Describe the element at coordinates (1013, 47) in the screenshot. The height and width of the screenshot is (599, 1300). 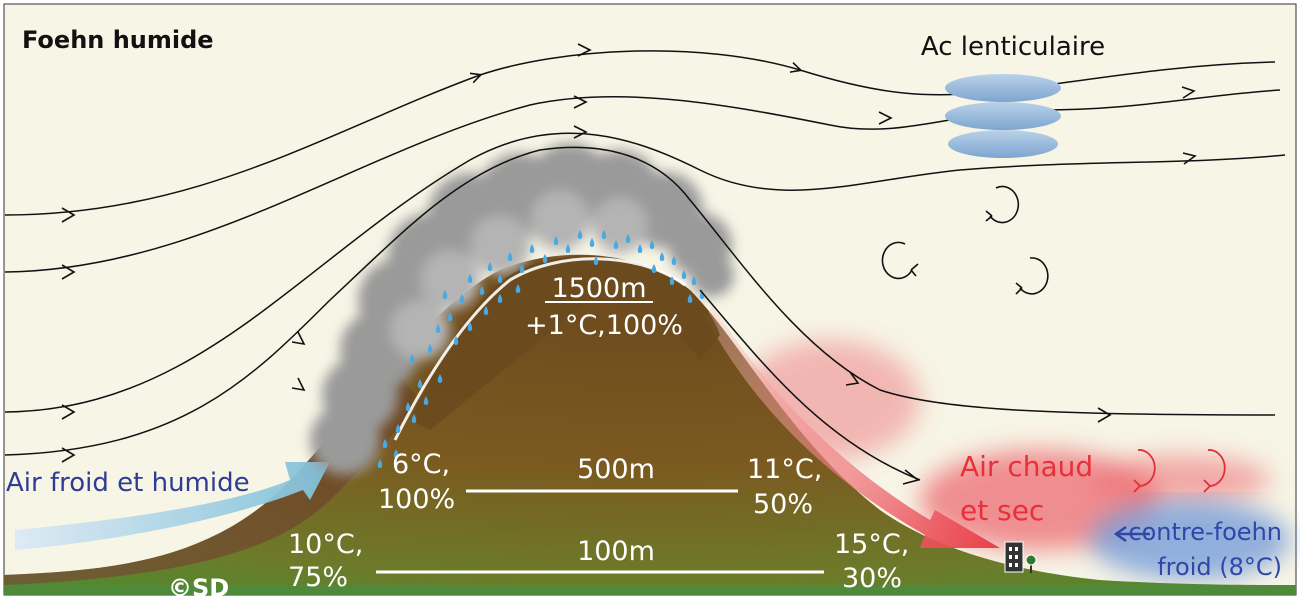
I see `lenticular-label: Ac lenticulaire` at that location.